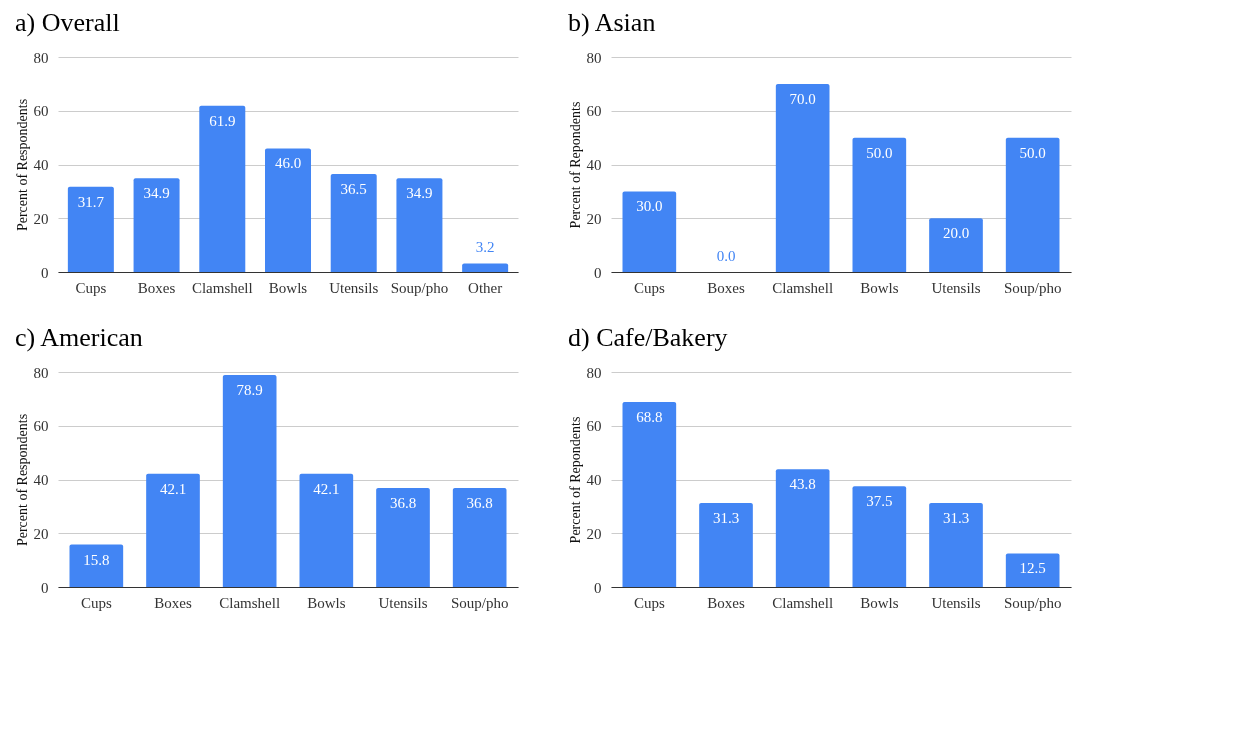 The width and height of the screenshot is (1243, 739). I want to click on data-label: 3.2, so click(485, 247).